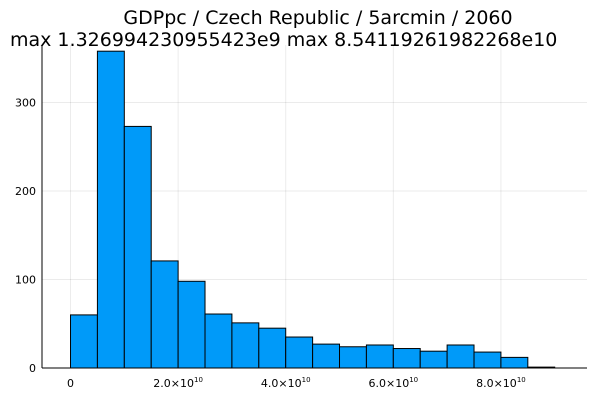  What do you see at coordinates (317, 18) in the screenshot?
I see `chart-title-line1: GDPpc / Czech Republic / 5arcmin / 2060` at bounding box center [317, 18].